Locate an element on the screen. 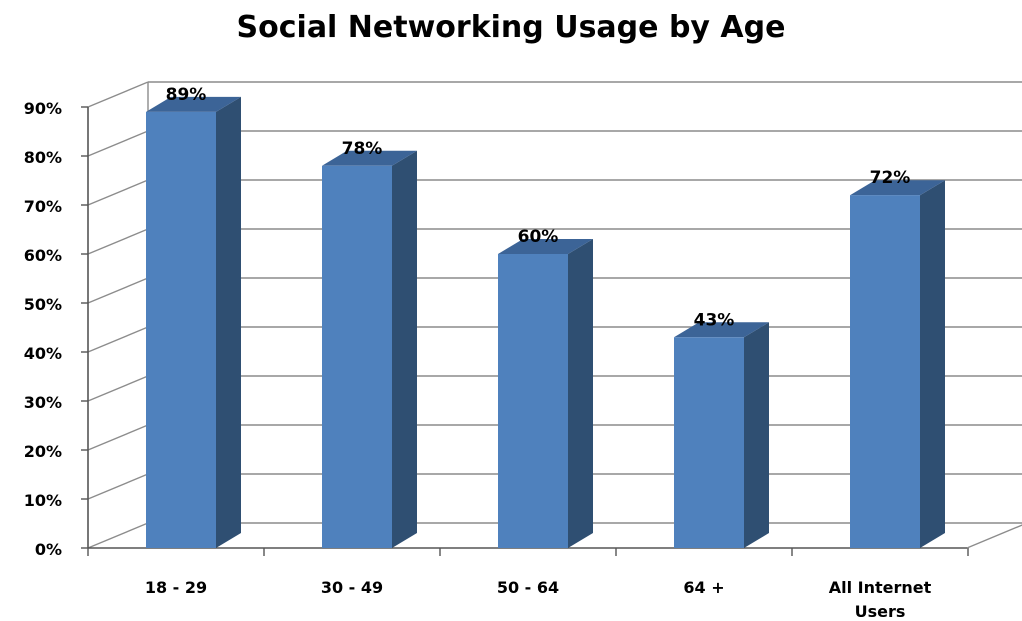  y-tick-label: 30% is located at coordinates (43, 402).